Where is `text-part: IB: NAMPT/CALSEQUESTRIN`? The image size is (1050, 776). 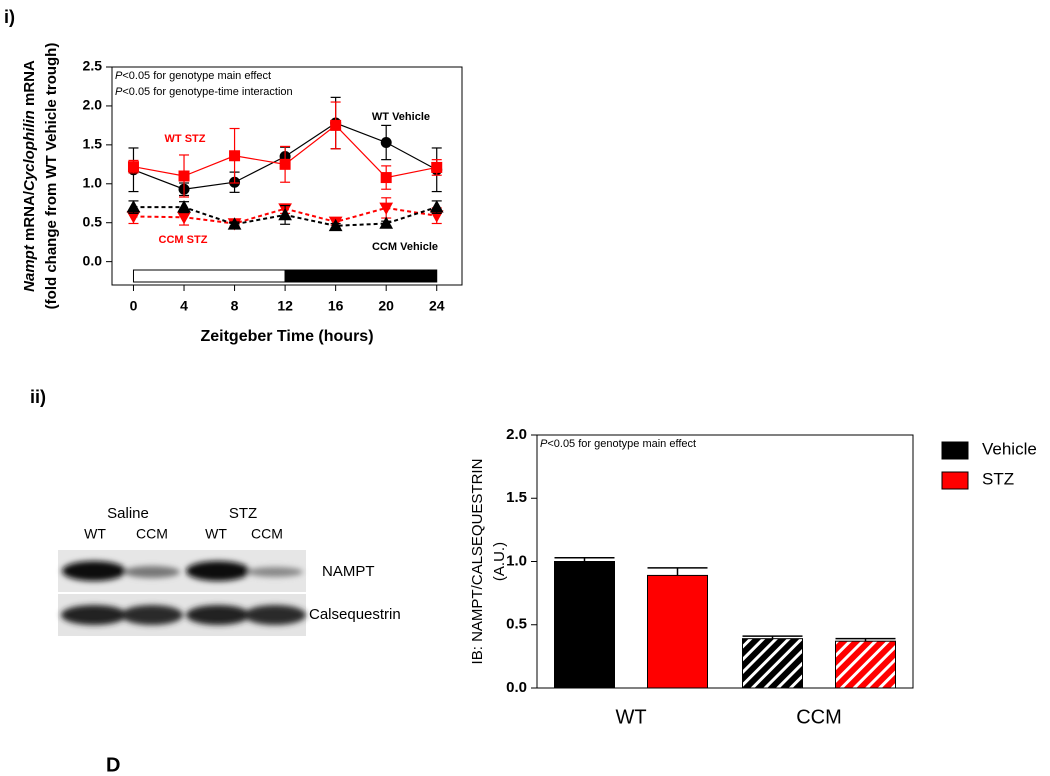 text-part: IB: NAMPT/CALSEQUESTRIN is located at coordinates (477, 562).